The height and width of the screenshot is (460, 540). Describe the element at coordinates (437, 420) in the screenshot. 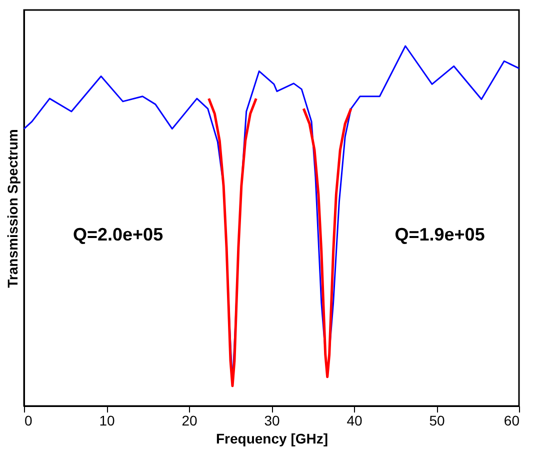

I see `x-tick-label: 50` at that location.